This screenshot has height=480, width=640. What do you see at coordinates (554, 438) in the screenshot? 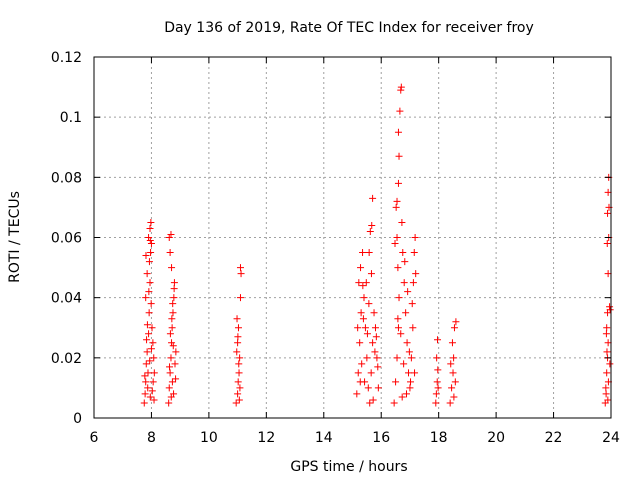
I see `x-tick-label: 22` at bounding box center [554, 438].